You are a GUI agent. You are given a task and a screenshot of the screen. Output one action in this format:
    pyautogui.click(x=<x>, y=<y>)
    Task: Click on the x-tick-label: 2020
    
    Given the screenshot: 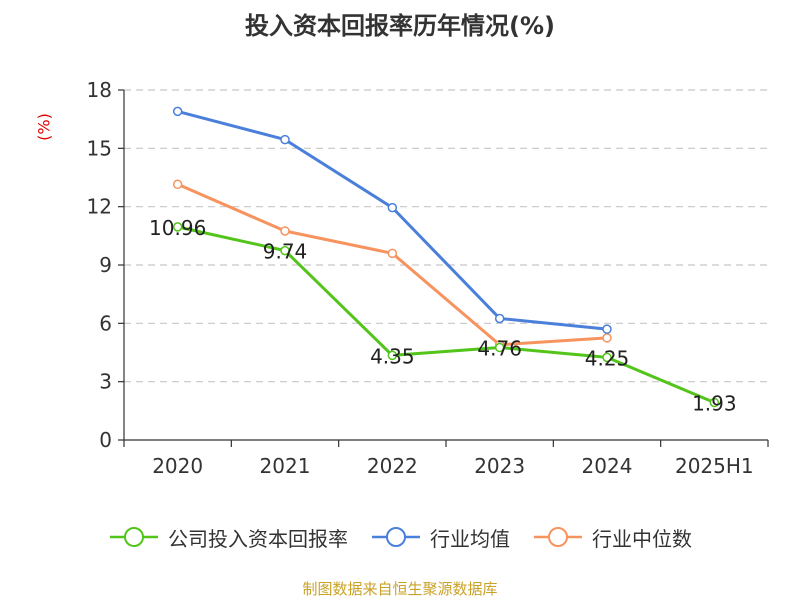 What is the action you would take?
    pyautogui.click(x=177, y=466)
    